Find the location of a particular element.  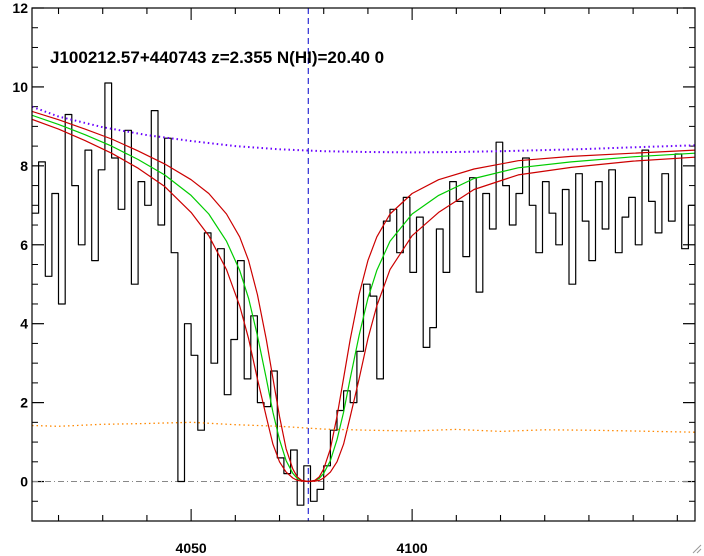

x-tick-label: 4050 is located at coordinates (191, 548).